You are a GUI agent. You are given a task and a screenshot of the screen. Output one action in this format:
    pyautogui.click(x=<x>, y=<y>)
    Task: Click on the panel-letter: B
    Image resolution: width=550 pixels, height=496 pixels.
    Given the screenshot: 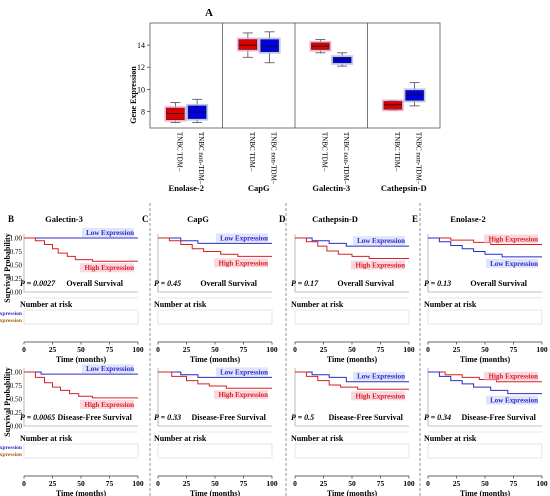 What is the action you would take?
    pyautogui.click(x=11, y=219)
    